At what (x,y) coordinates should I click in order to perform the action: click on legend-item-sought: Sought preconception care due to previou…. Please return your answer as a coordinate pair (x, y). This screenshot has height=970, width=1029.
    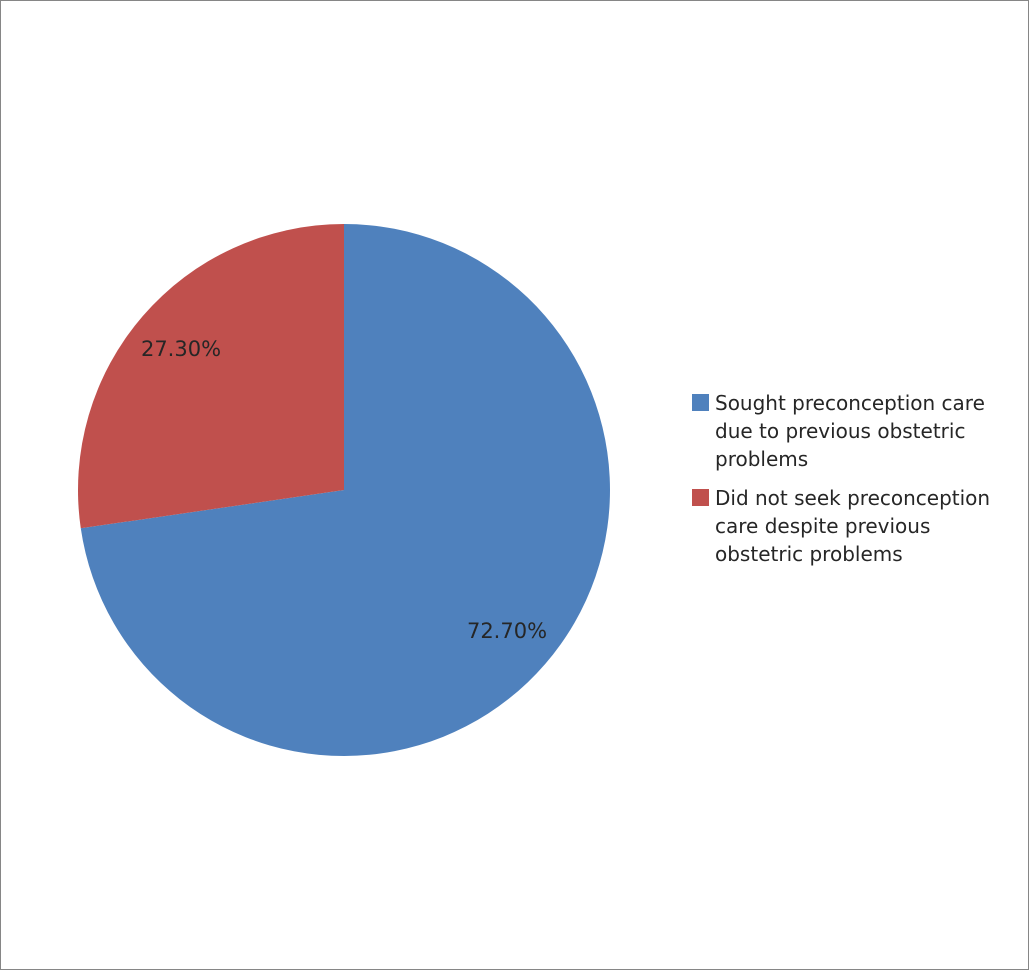
    Looking at the image, I should click on (857, 431).